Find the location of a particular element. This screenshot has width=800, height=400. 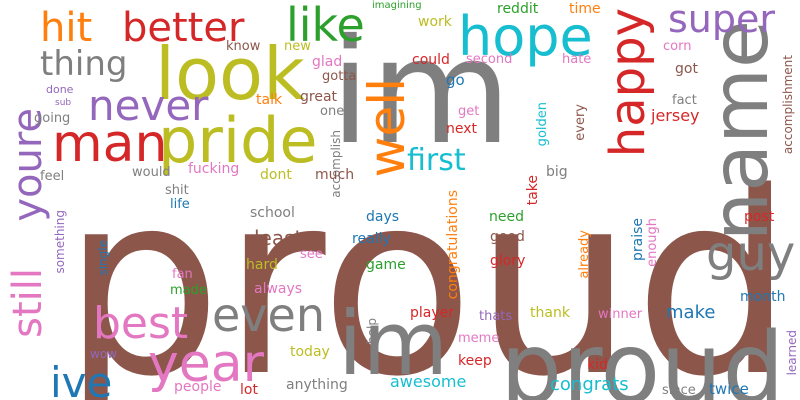

word-83: game is located at coordinates (386, 265).